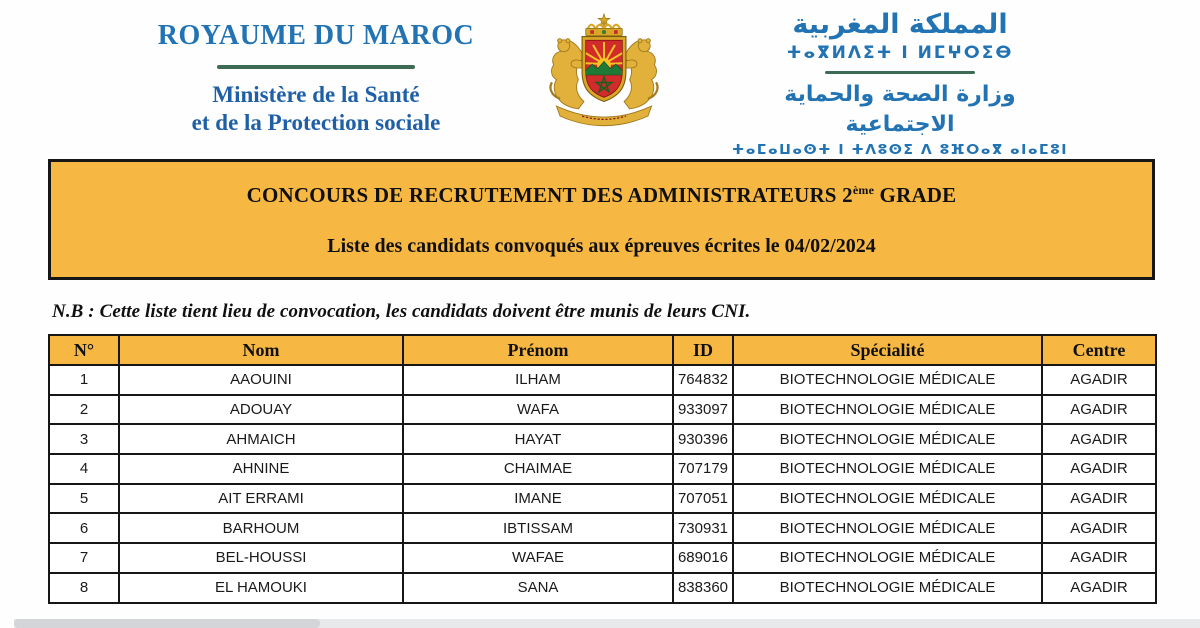 The image size is (1200, 628). I want to click on scrollbar-thumb, so click(167, 623).